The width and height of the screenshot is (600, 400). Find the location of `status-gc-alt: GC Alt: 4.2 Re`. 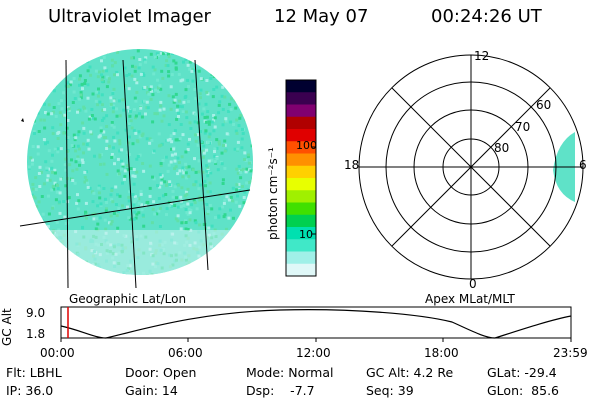

status-gc-alt: GC Alt: 4.2 Re is located at coordinates (410, 372).